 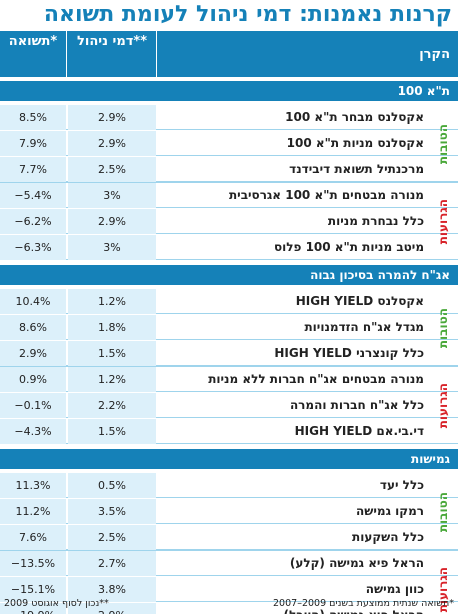 I want to click on section-header: אג"ח להמרה בסיכון גבוה, so click(x=229, y=275).